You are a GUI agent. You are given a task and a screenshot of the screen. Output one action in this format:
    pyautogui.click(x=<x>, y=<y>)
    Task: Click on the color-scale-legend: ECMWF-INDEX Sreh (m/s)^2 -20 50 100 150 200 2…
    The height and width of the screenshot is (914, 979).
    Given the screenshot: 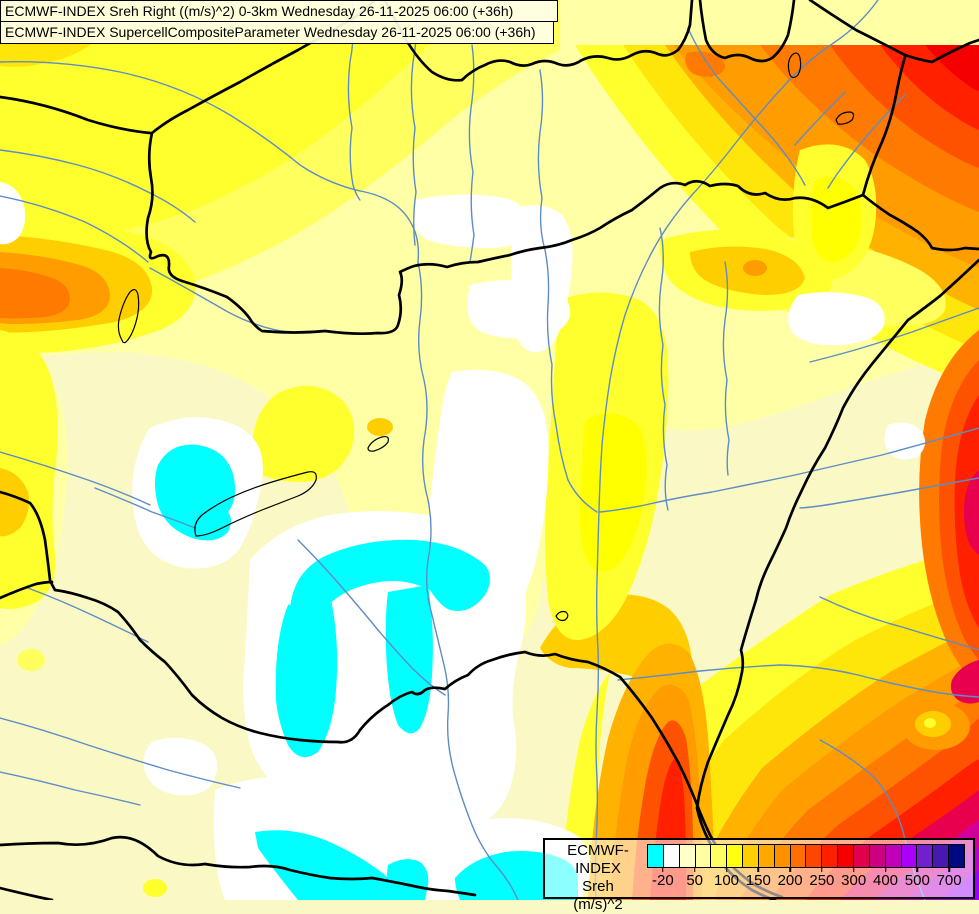 What is the action you would take?
    pyautogui.click(x=759, y=875)
    